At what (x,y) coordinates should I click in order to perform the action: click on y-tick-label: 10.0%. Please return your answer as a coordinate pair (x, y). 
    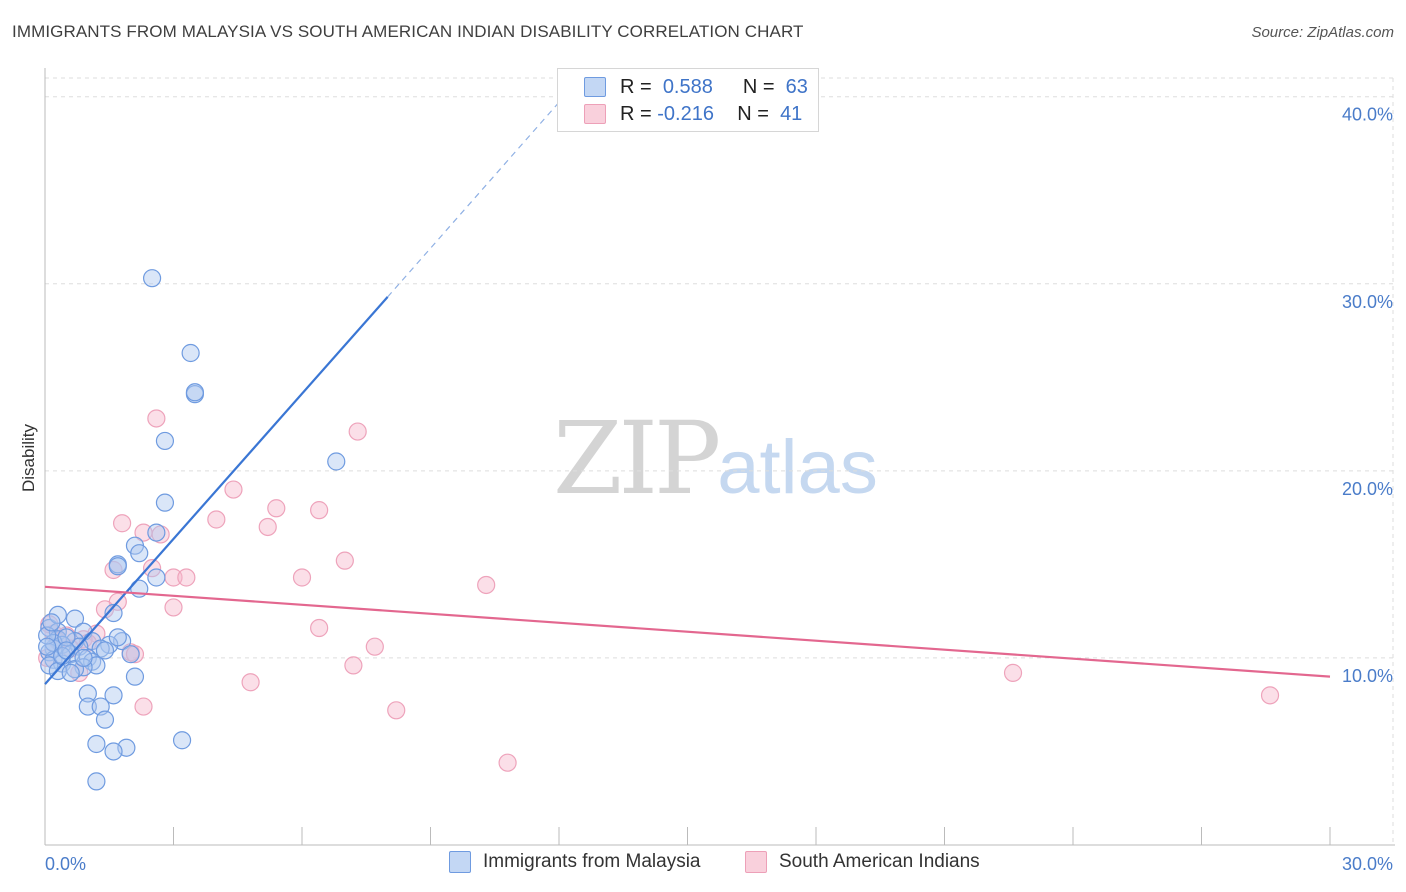
    Looking at the image, I should click on (1367, 676).